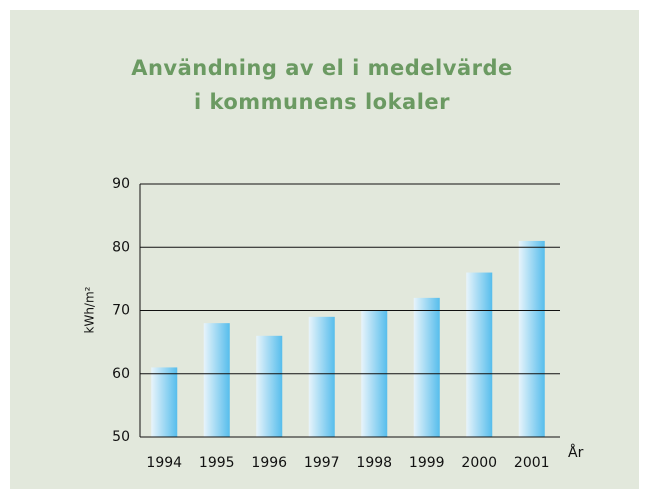  Describe the element at coordinates (532, 463) in the screenshot. I see `x-tick-label: 2001` at that location.